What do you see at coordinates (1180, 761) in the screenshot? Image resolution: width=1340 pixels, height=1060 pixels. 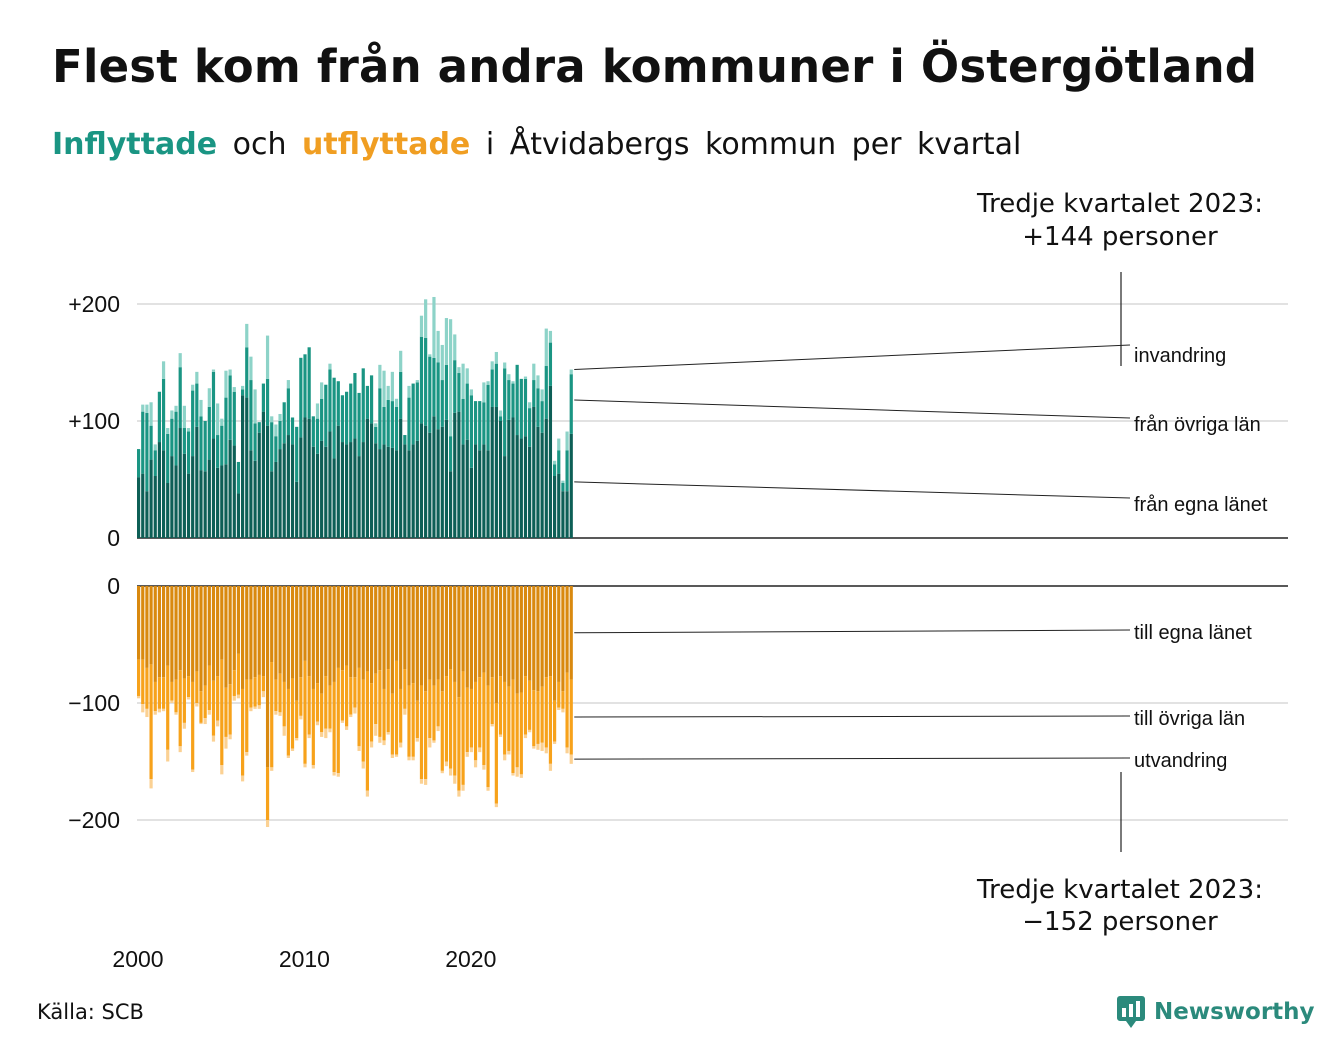 I see `series-label-bottom: utvandring` at bounding box center [1180, 761].